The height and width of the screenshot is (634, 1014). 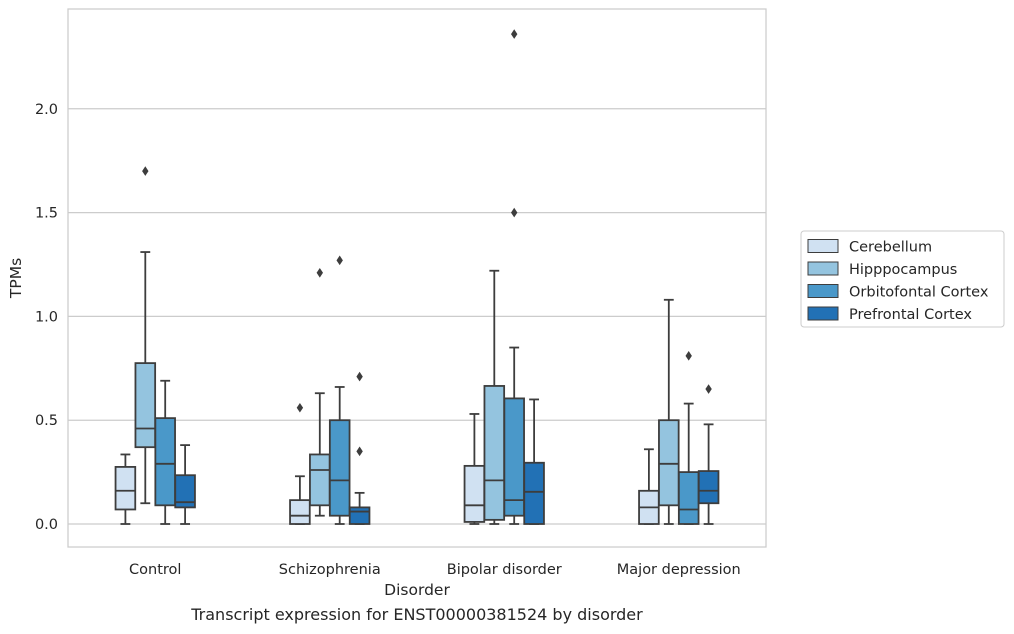 I want to click on legend-label: Orbitofontal Cortex, so click(x=919, y=293).